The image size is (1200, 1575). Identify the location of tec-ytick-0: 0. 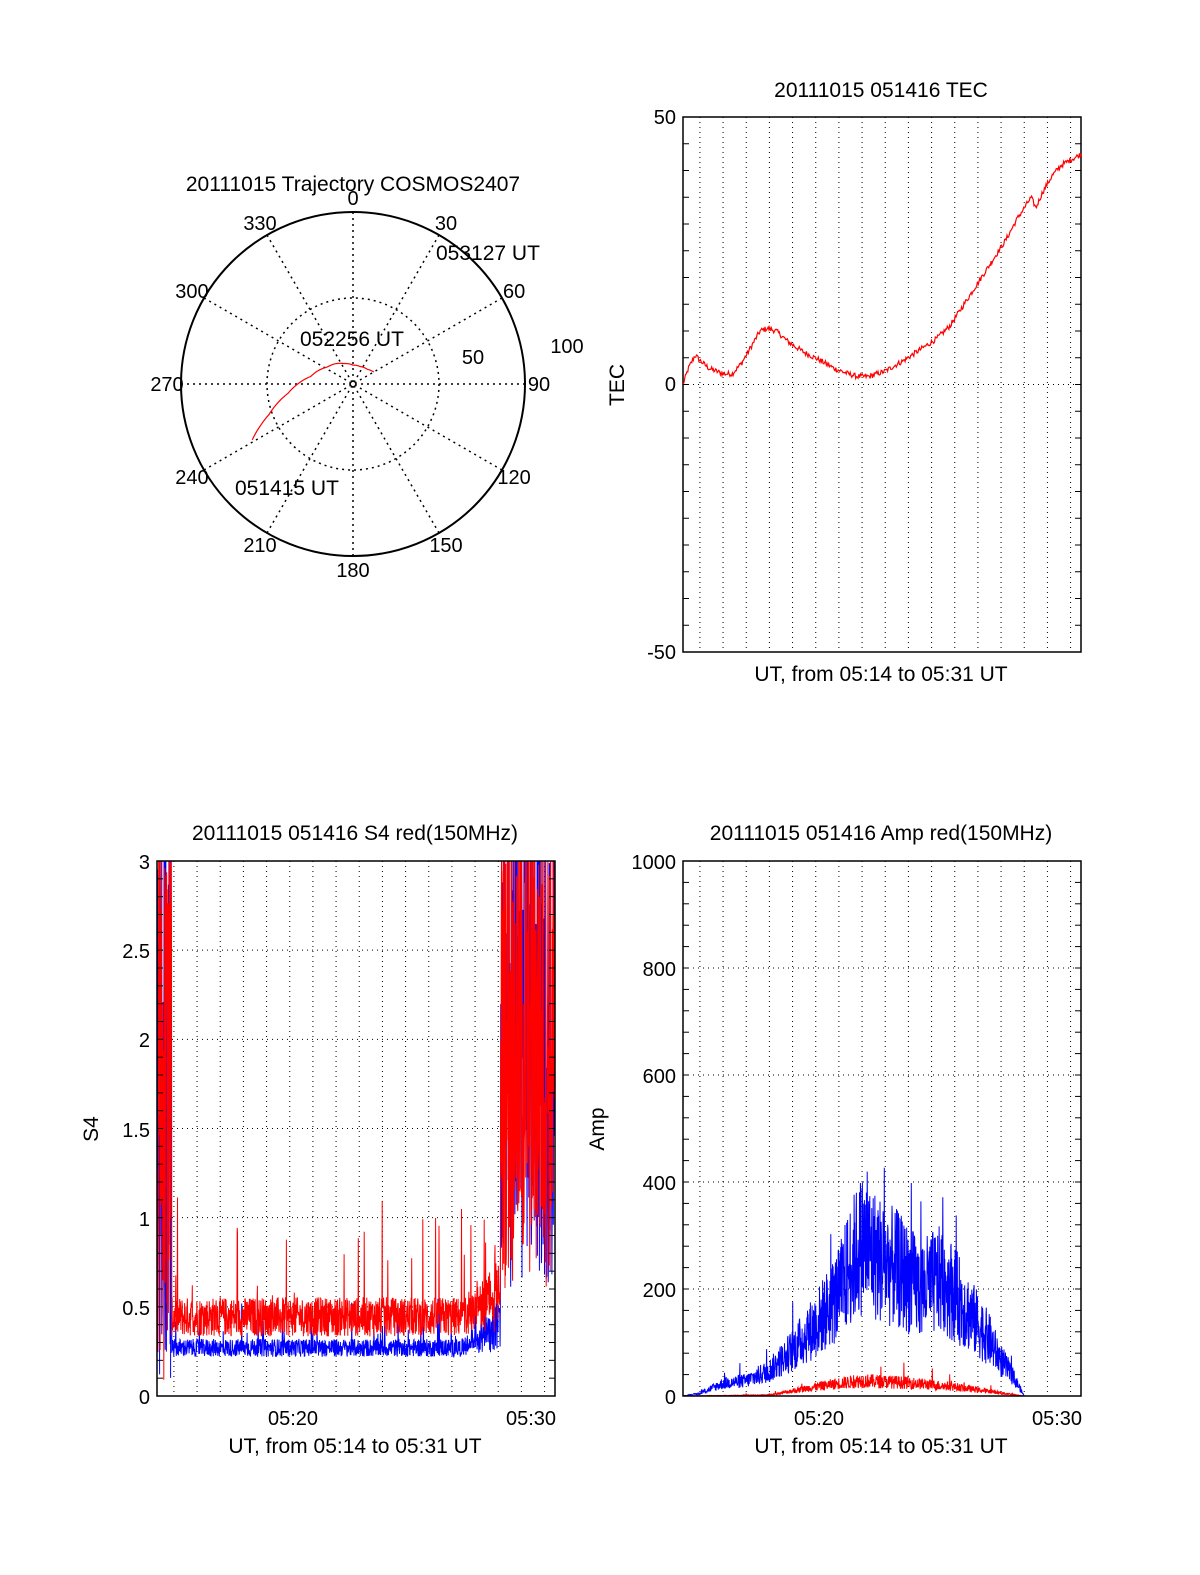
(670, 385).